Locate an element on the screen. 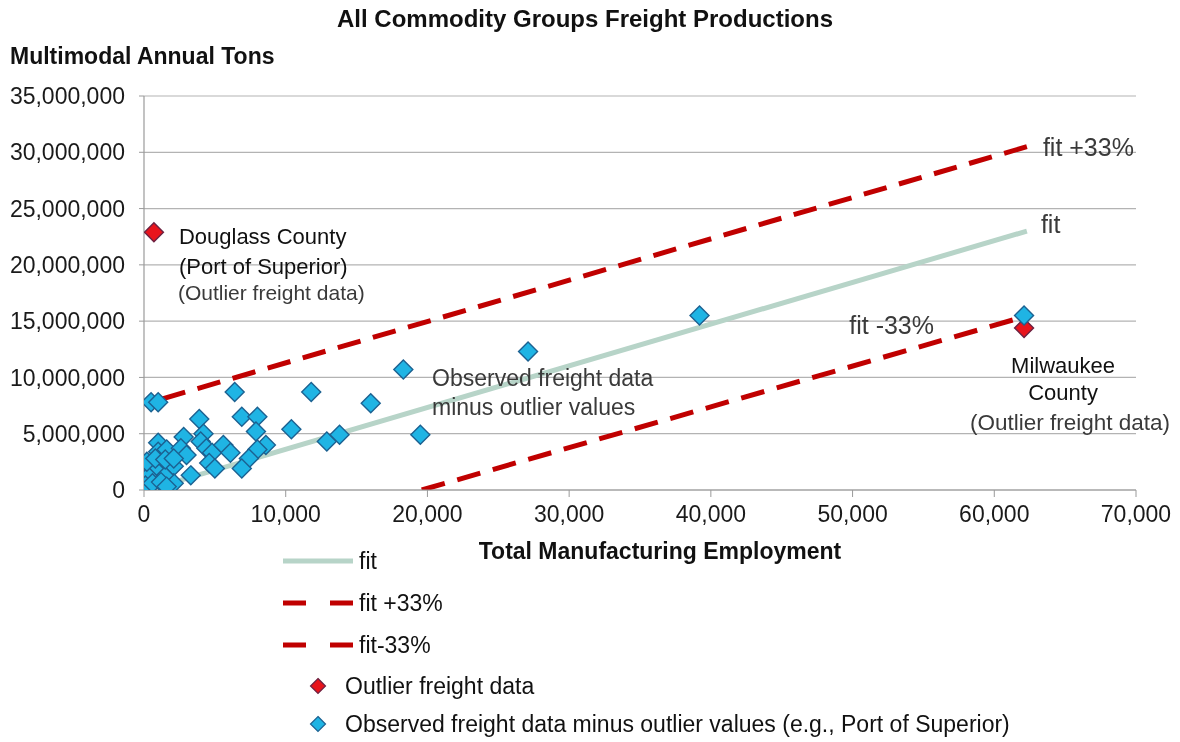  annotation: Milwaukee County is located at coordinates (1063, 378).